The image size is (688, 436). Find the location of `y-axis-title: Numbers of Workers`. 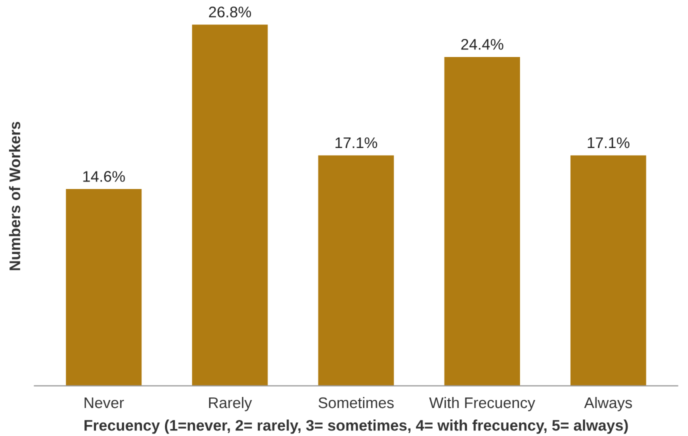

y-axis-title: Numbers of Workers is located at coordinates (14, 196).